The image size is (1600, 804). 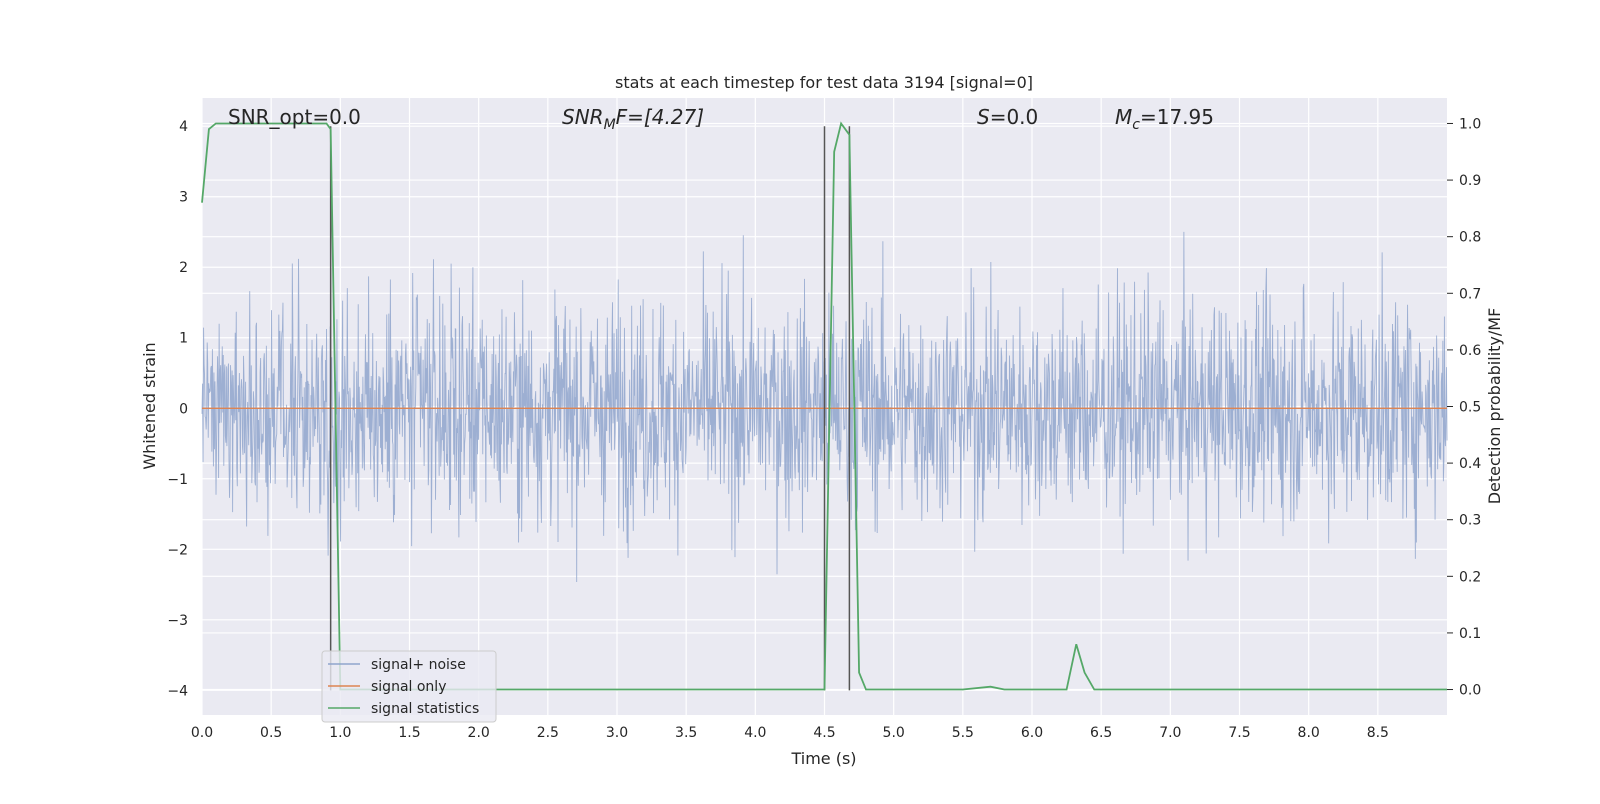 What do you see at coordinates (963, 733) in the screenshot?
I see `x-tick-label: 5.5` at bounding box center [963, 733].